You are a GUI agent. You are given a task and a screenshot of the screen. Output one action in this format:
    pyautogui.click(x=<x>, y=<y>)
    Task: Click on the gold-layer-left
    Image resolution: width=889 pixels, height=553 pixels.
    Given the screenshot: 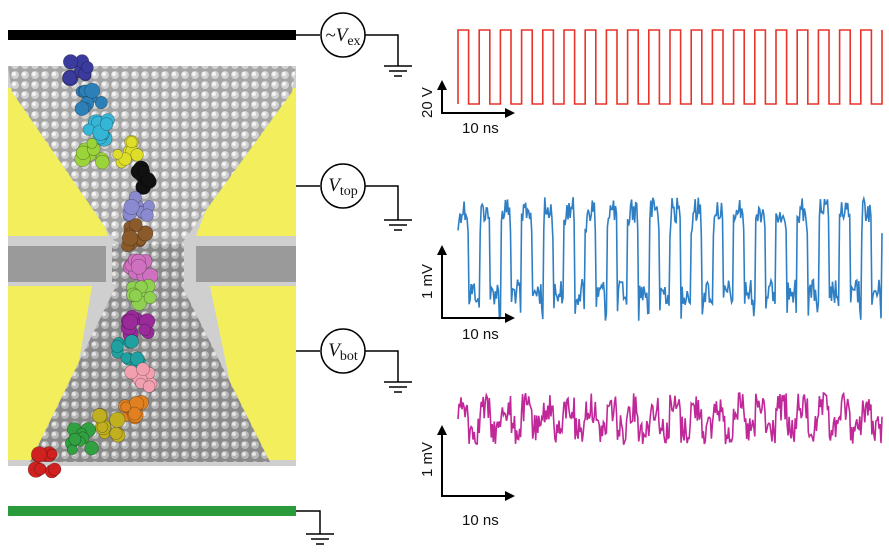 What is the action you would take?
    pyautogui.click(x=58, y=162)
    